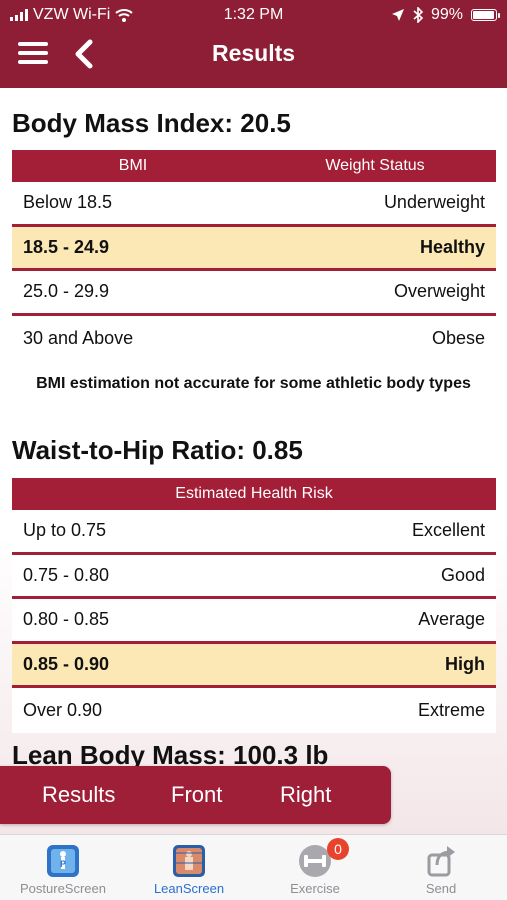 This screenshot has width=507, height=900. I want to click on bmi-status: Healthy, so click(452, 246).